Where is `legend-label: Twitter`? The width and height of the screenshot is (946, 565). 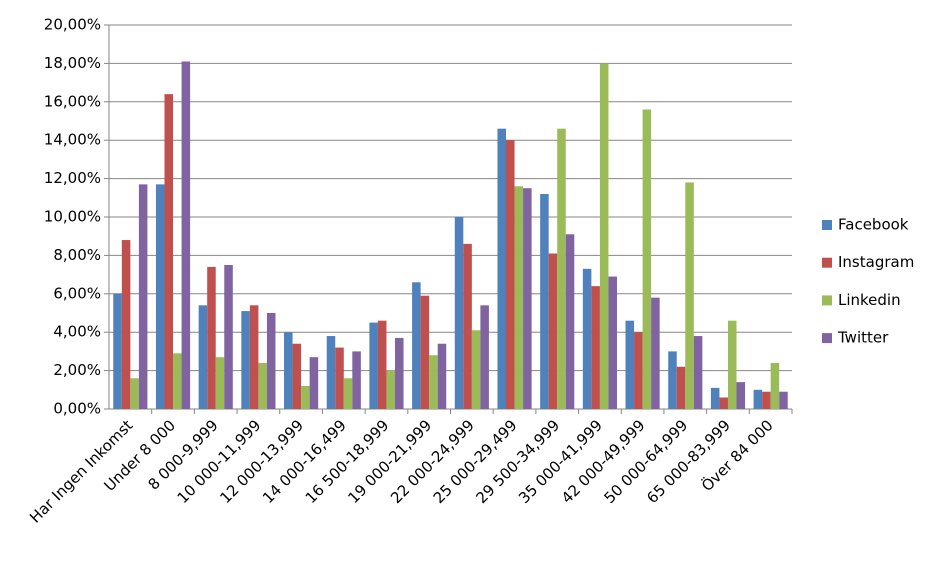 legend-label: Twitter is located at coordinates (863, 338).